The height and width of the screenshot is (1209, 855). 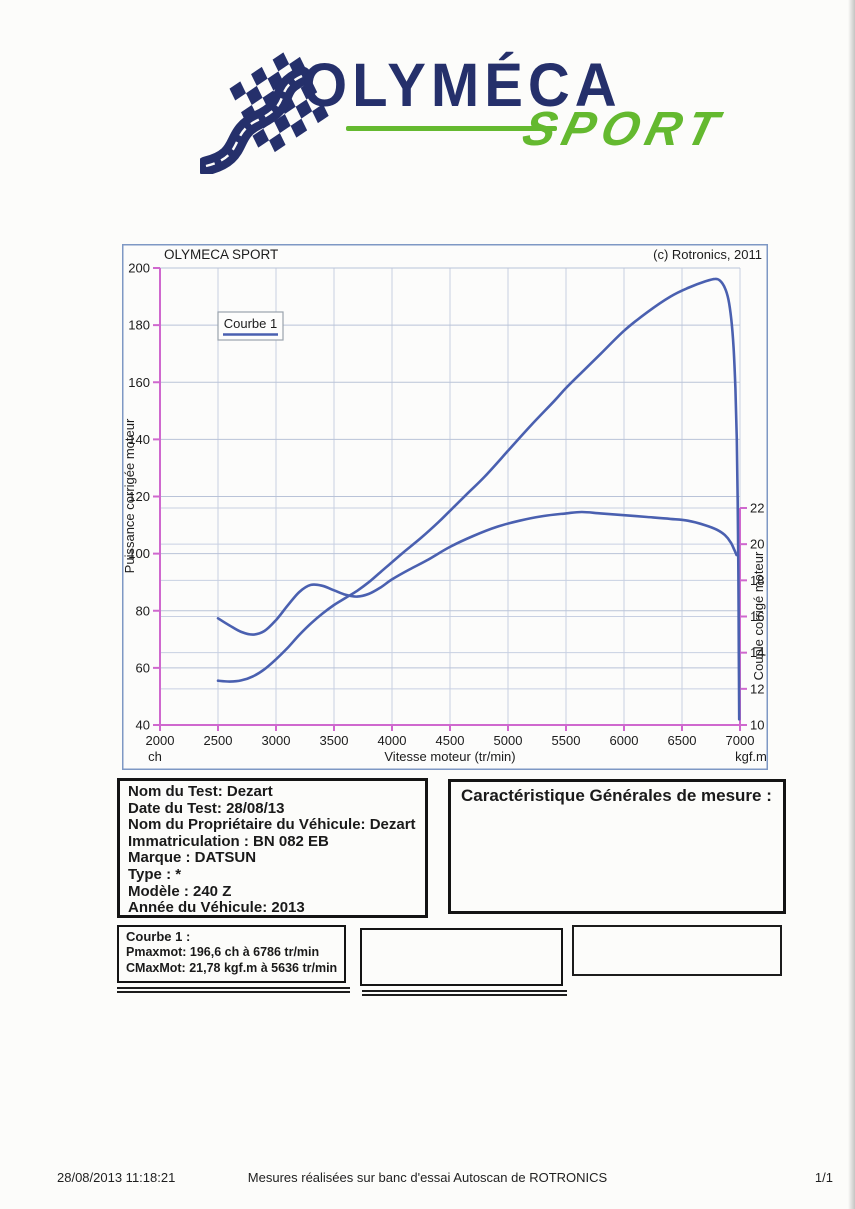 I want to click on x-axis-title: Vitesse moteur (tr/min), so click(x=449, y=756).